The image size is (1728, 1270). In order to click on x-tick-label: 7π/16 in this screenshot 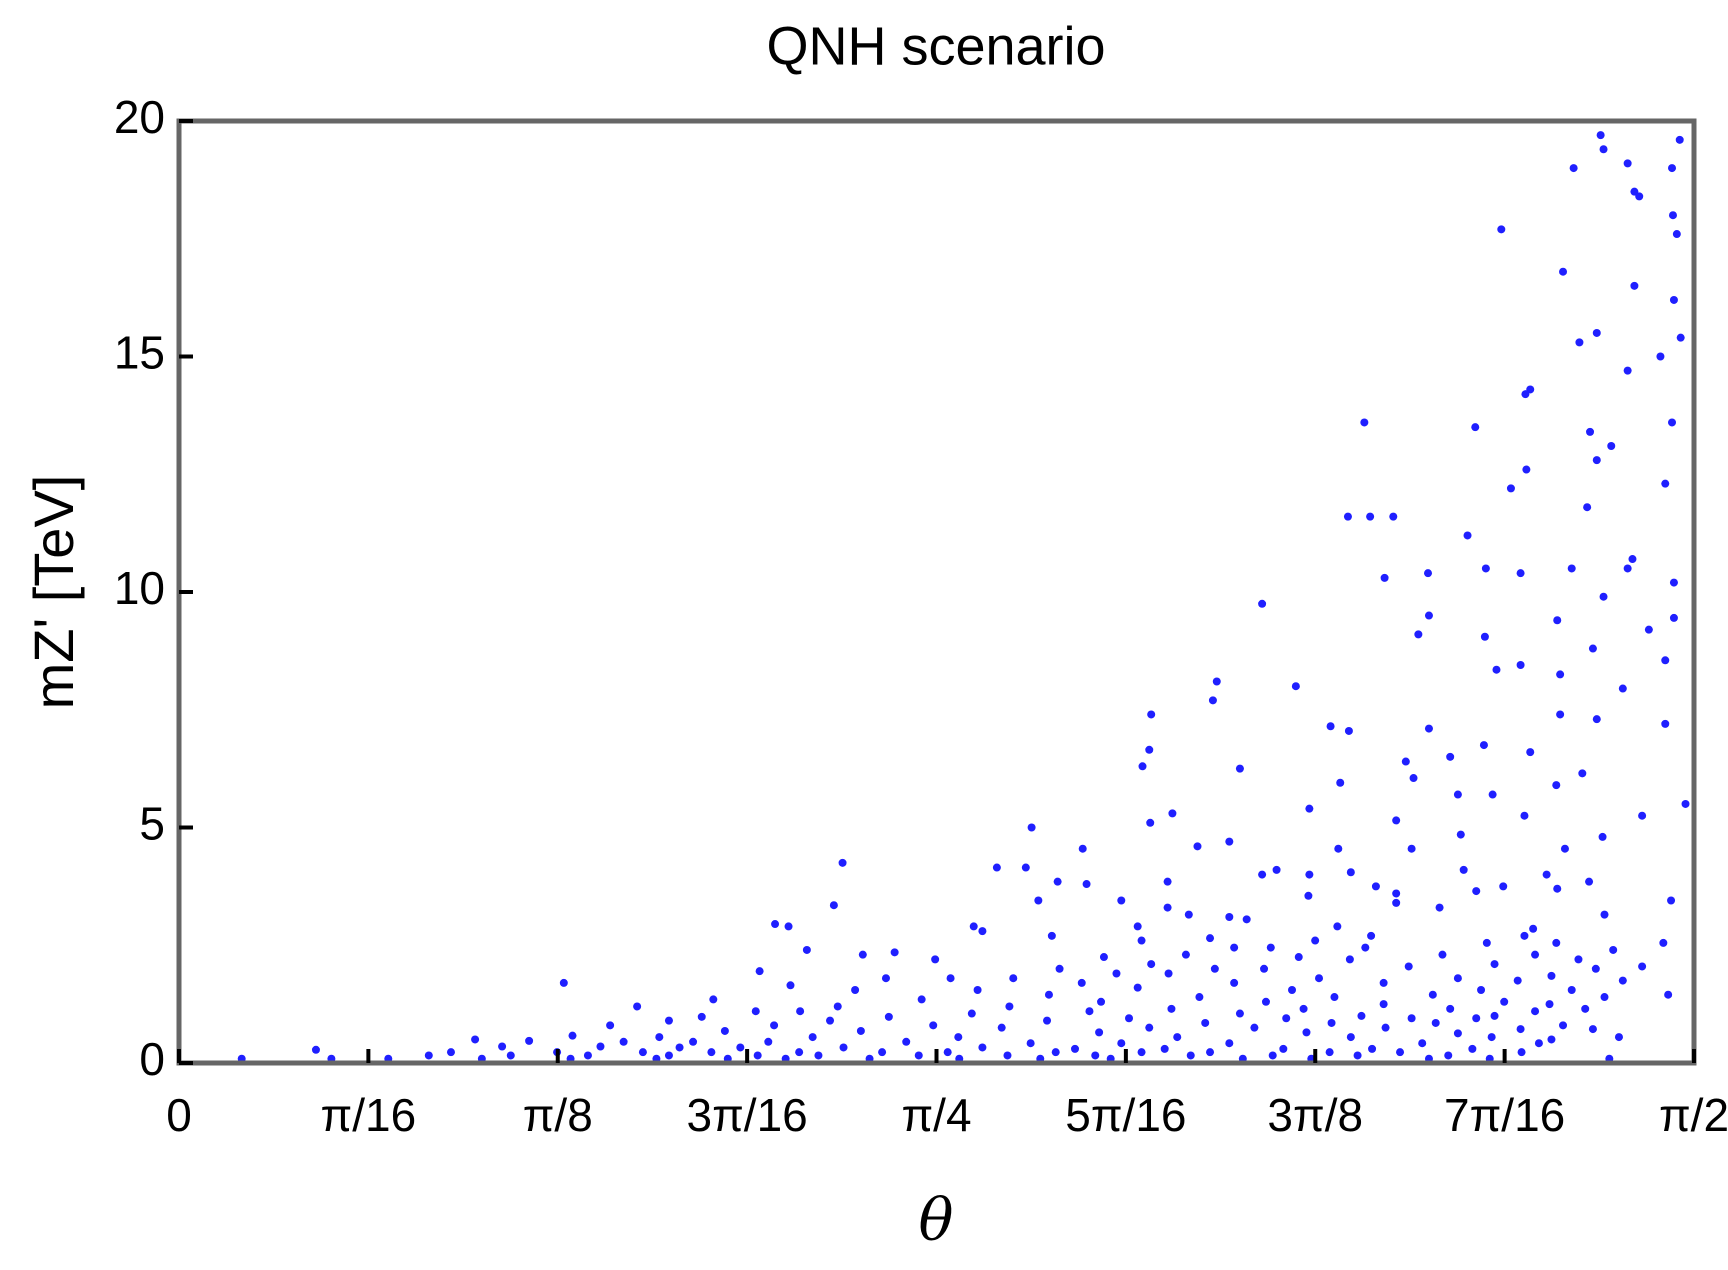, I will do `click(1504, 1115)`.